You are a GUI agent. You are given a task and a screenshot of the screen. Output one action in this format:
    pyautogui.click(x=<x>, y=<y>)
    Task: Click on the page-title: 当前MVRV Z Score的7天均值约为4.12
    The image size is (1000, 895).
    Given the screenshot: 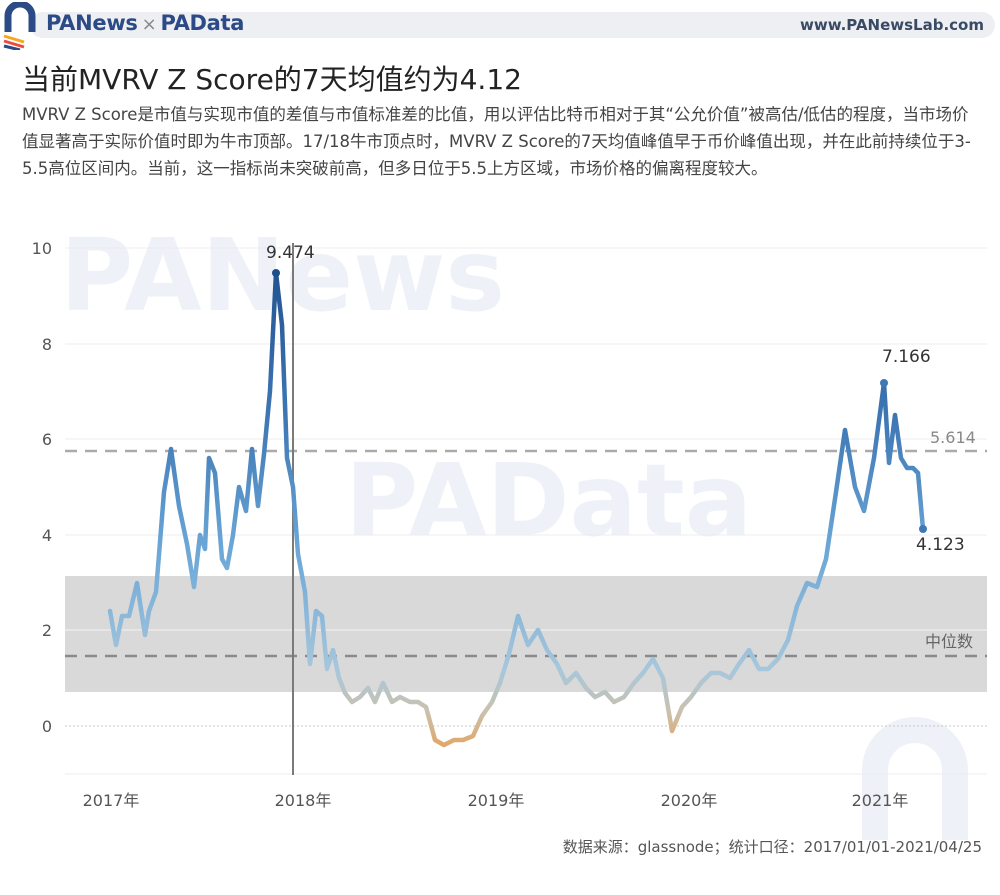 What is the action you would take?
    pyautogui.click(x=272, y=79)
    